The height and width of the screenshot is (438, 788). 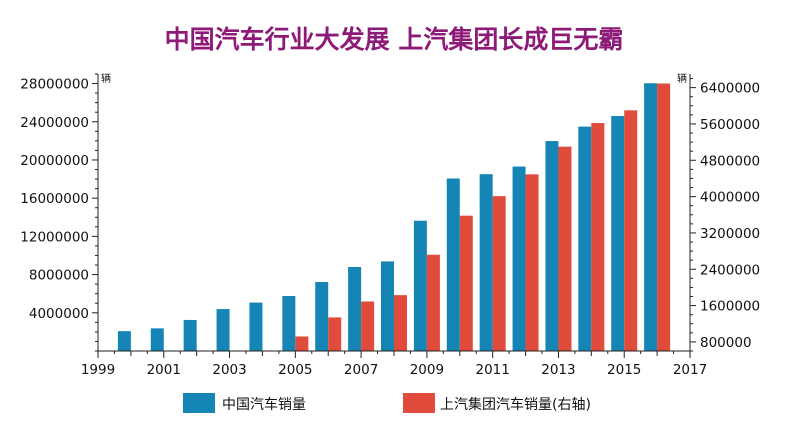 What do you see at coordinates (229, 370) in the screenshot?
I see `x-tick-label: 2003` at bounding box center [229, 370].